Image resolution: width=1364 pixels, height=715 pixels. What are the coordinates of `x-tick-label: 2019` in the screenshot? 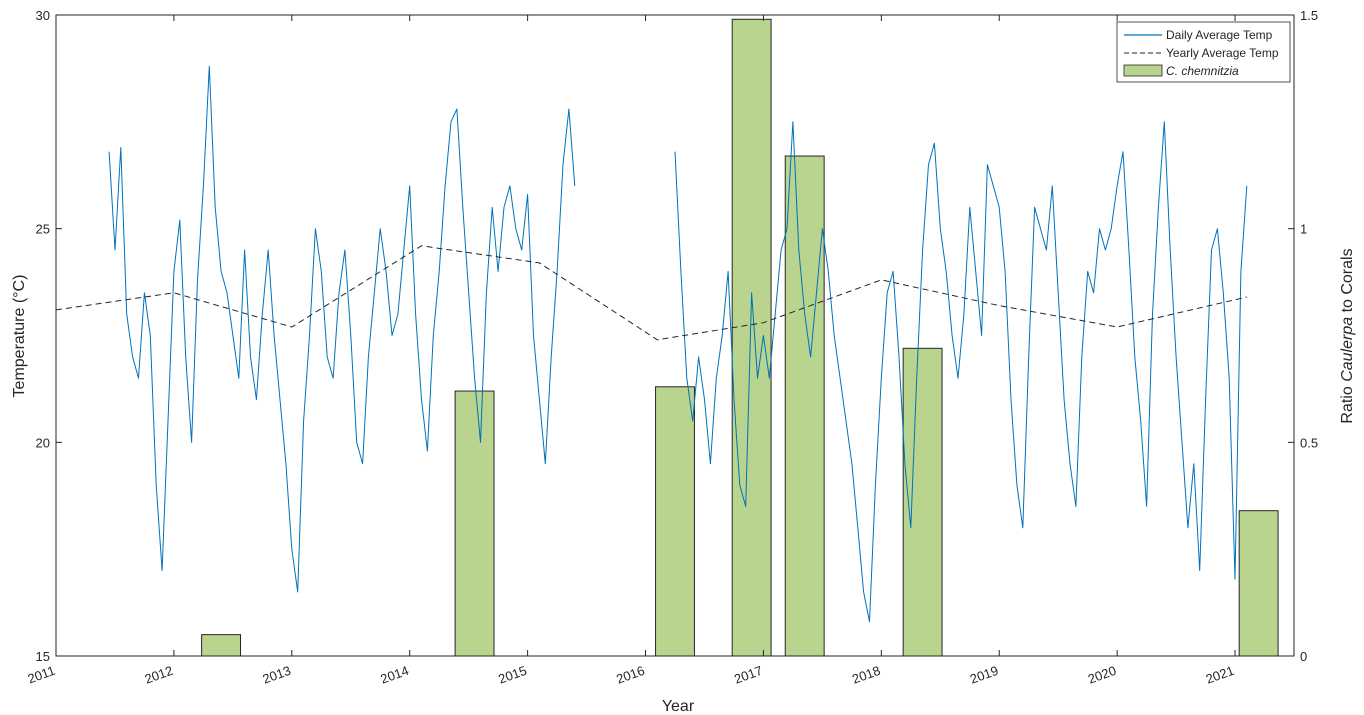 It's located at (984, 675).